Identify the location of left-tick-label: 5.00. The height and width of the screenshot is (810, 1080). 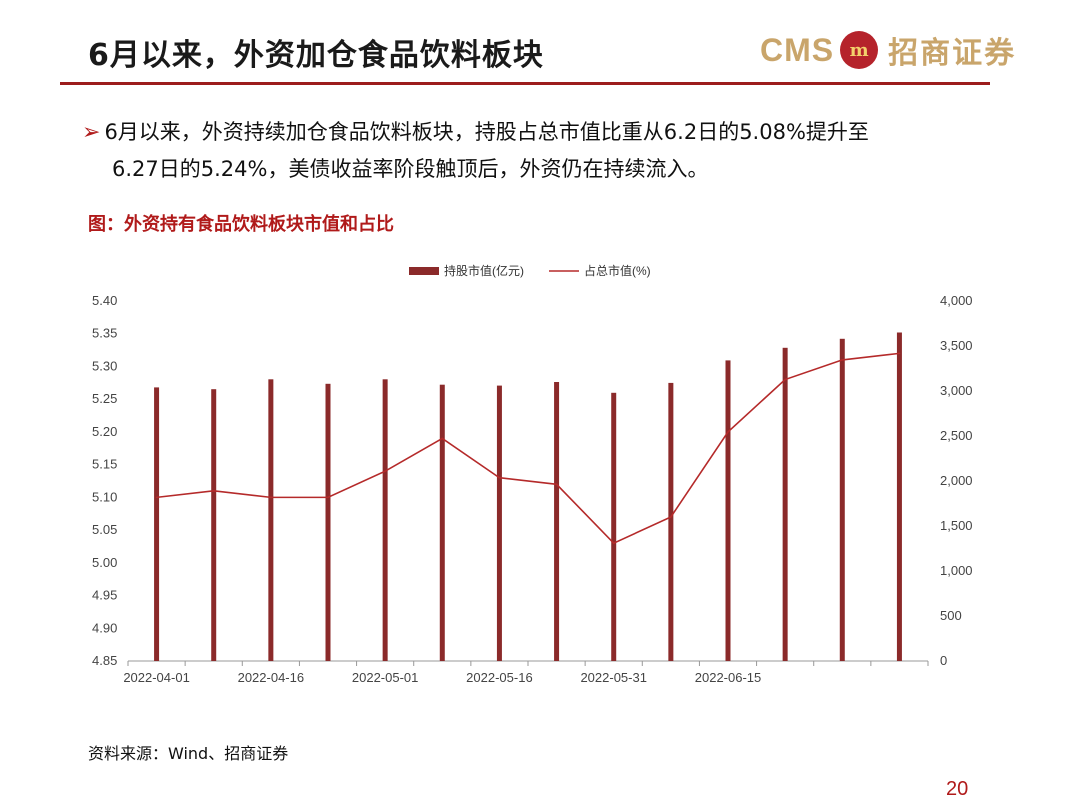
(104, 562).